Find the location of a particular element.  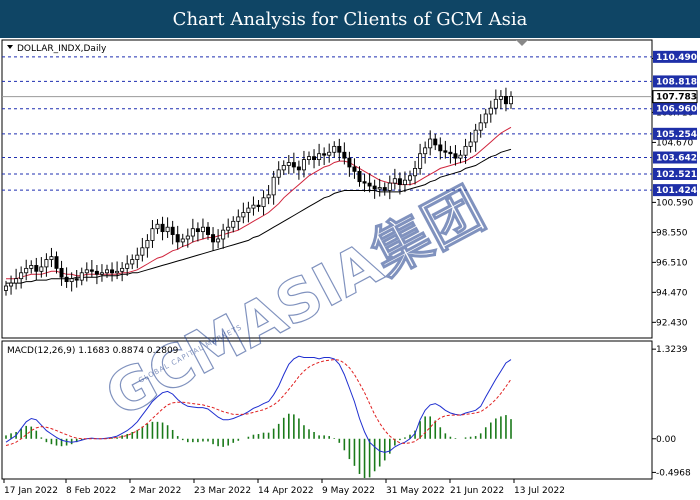

dropdown-triangle-icon is located at coordinates (10, 47).